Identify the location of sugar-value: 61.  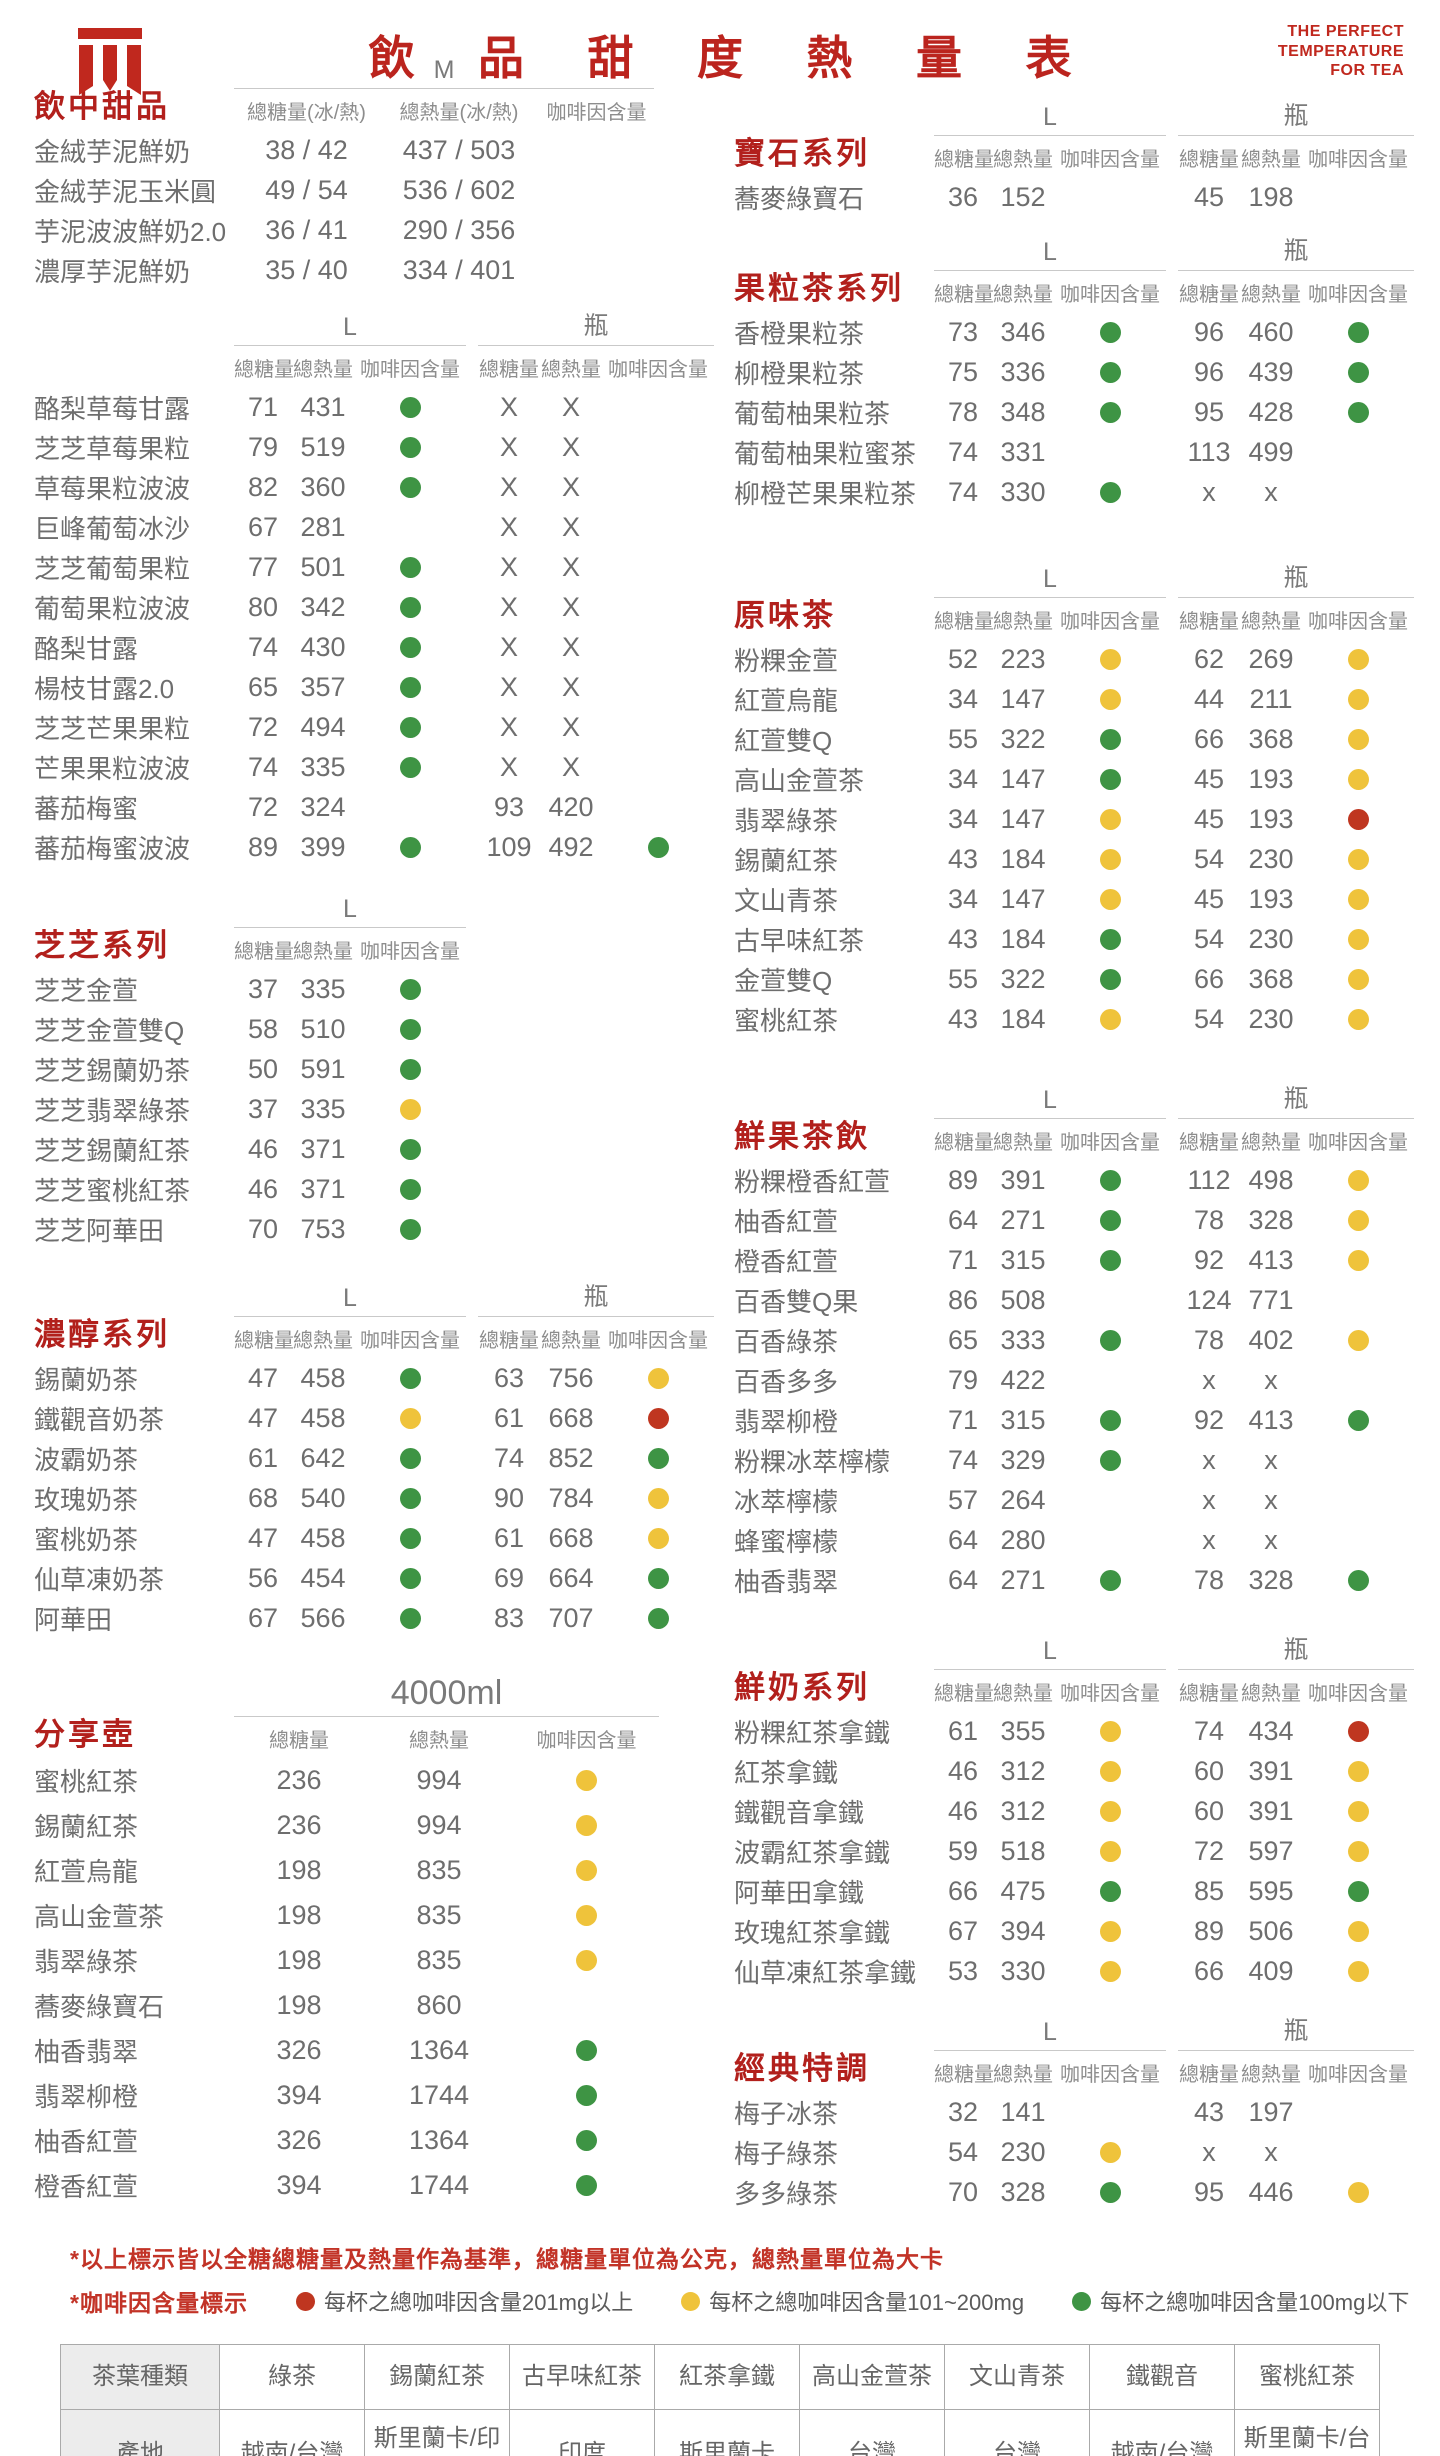
(509, 1417).